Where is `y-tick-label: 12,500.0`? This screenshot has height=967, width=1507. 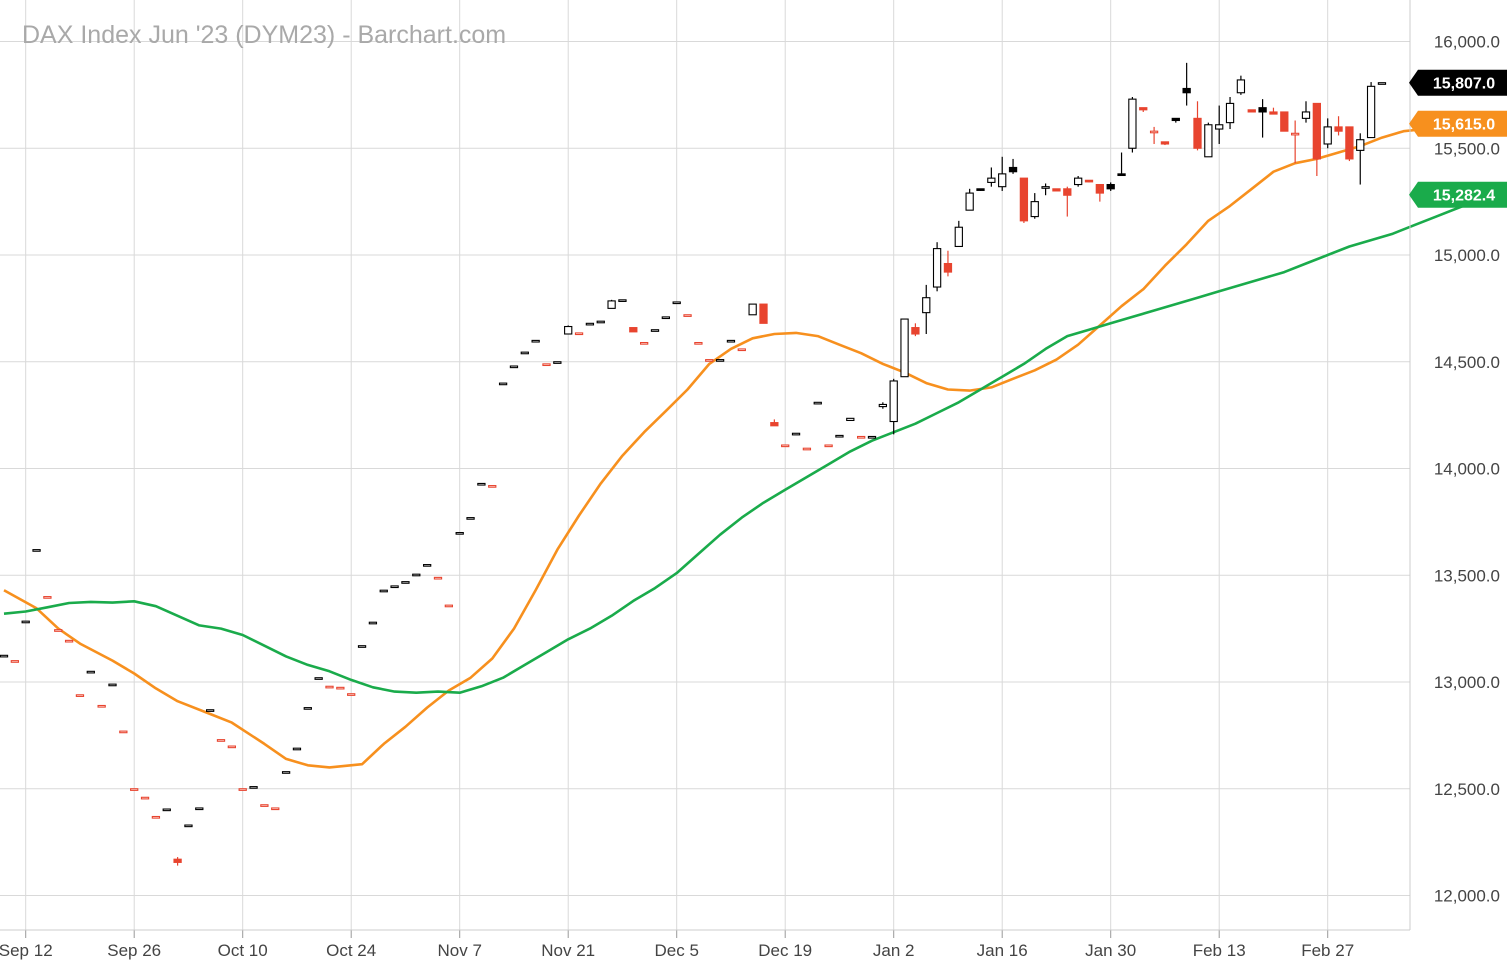
y-tick-label: 12,500.0 is located at coordinates (1467, 789).